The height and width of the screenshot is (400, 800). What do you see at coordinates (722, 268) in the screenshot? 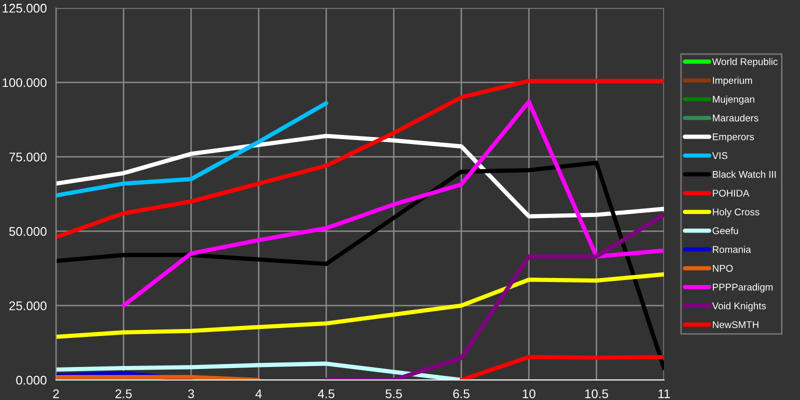
I see `legend-label: NPO` at bounding box center [722, 268].